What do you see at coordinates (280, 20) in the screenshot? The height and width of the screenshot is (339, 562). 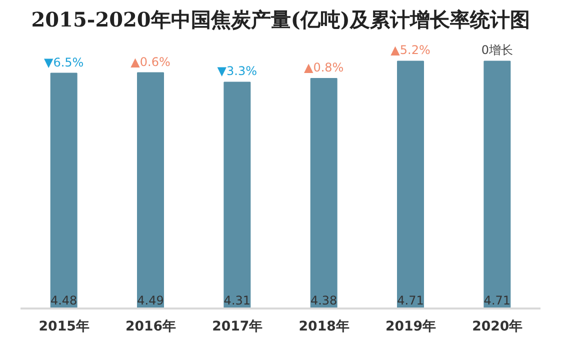 I see `chart-title: 2015-2020年中国焦炭产量(亿吨)及累计增长率统计图` at bounding box center [280, 20].